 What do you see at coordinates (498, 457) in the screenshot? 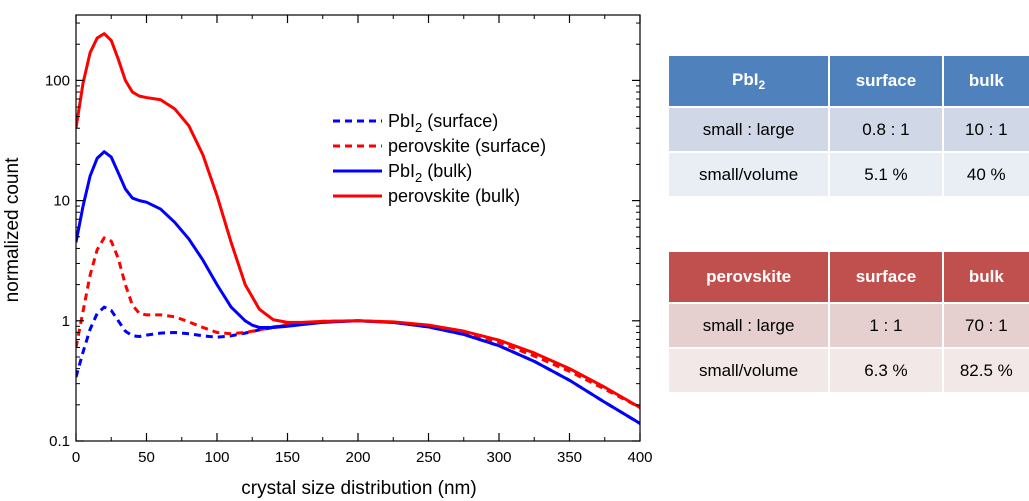
I see `x-tick-label: 300` at bounding box center [498, 457].